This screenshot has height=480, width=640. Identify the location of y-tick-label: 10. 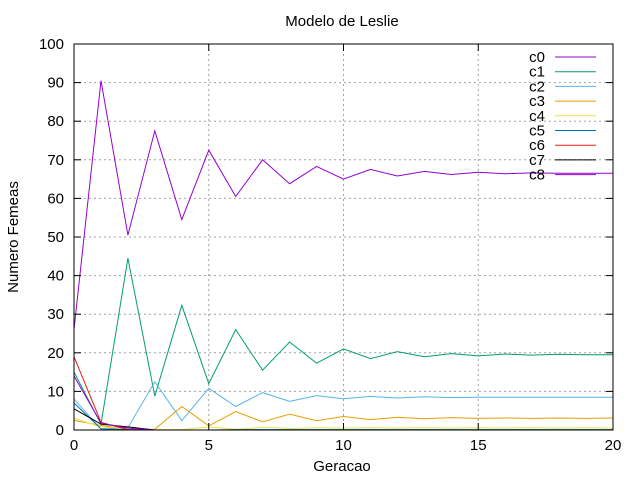
(55, 391).